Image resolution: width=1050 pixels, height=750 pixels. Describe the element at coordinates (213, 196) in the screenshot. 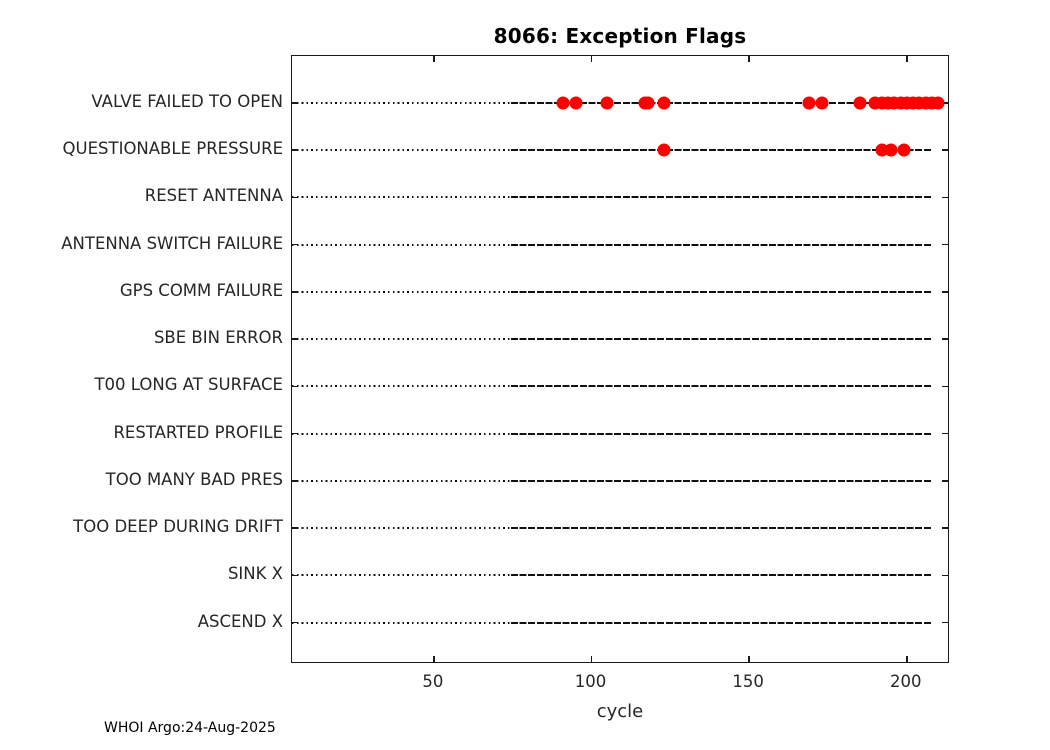

I see `y-category-label: RESET ANTENNA` at that location.